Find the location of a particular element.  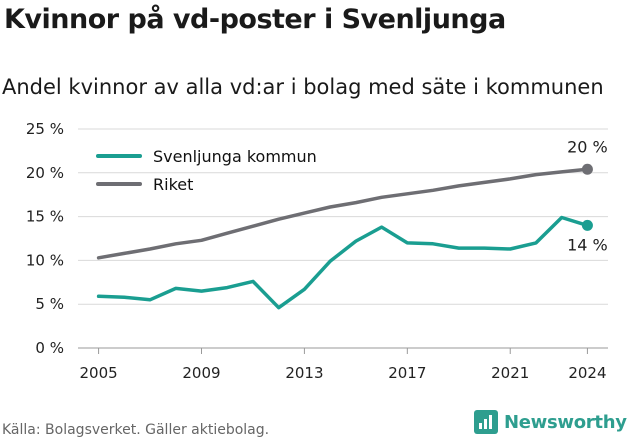

brand-name: Newsworthy is located at coordinates (565, 422).